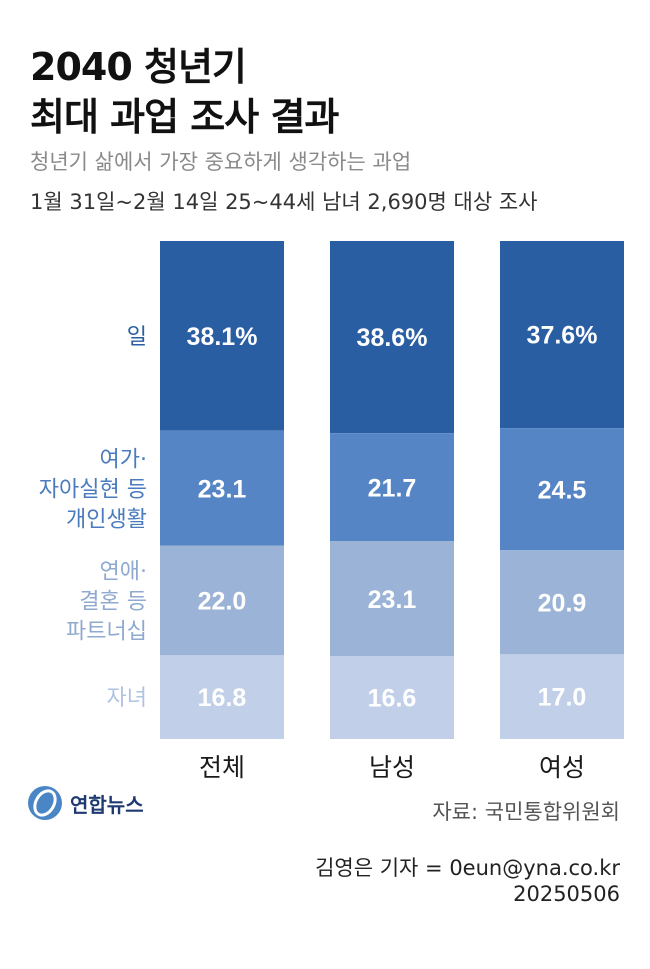 This screenshot has width=650, height=969. I want to click on series-label: 연애·, so click(123, 572).